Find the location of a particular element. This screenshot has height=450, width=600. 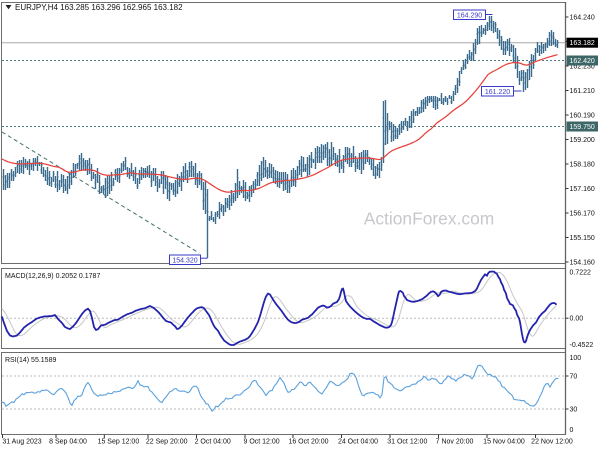

svg-text: 164.240 is located at coordinates (582, 18).